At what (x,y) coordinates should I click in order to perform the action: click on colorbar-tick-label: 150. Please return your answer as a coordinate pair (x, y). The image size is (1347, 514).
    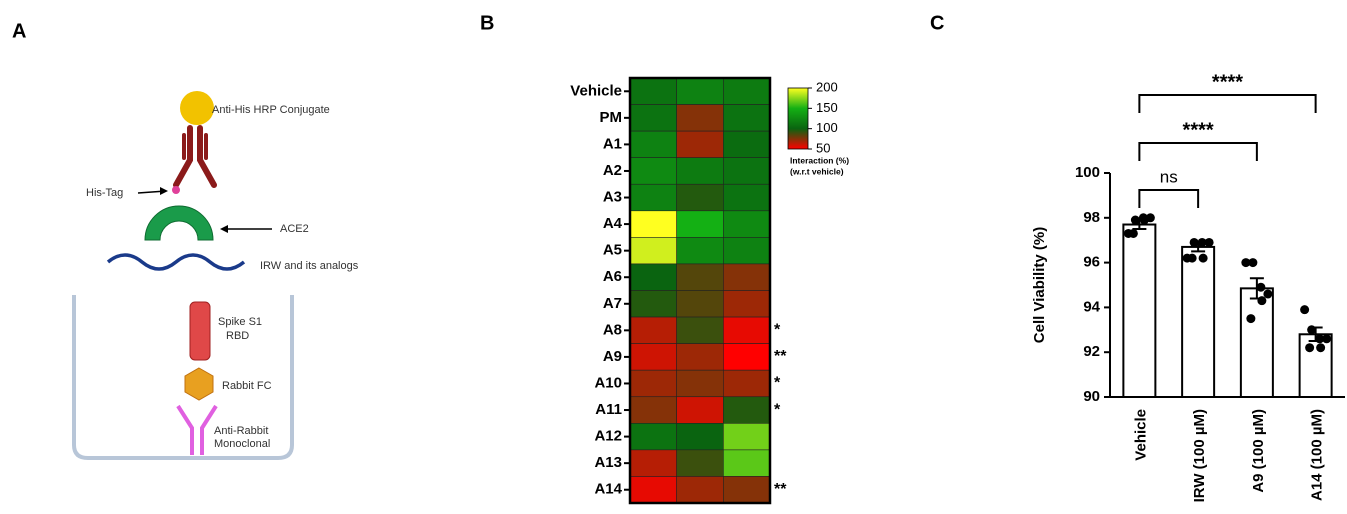
    Looking at the image, I should click on (827, 107).